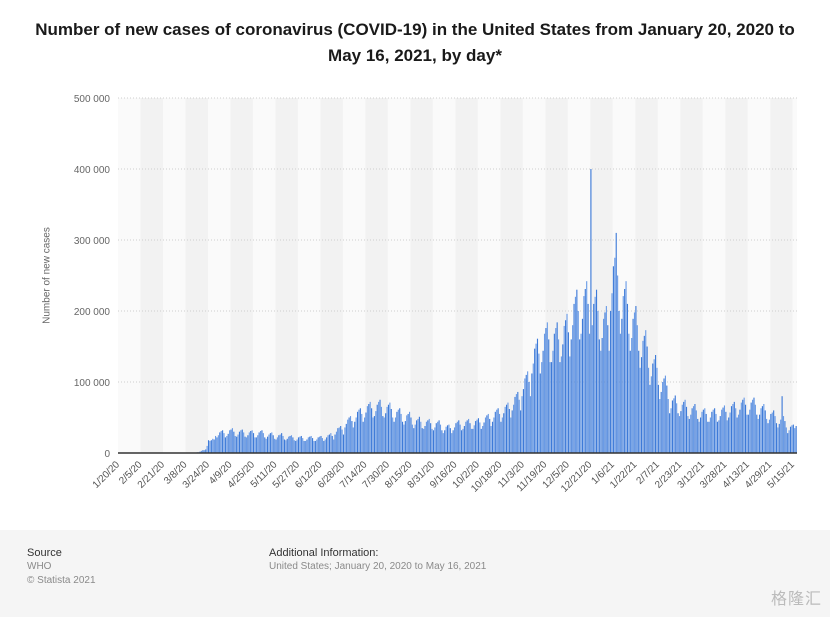 The height and width of the screenshot is (617, 830). I want to click on y-tick-label: 200 000, so click(92, 312).